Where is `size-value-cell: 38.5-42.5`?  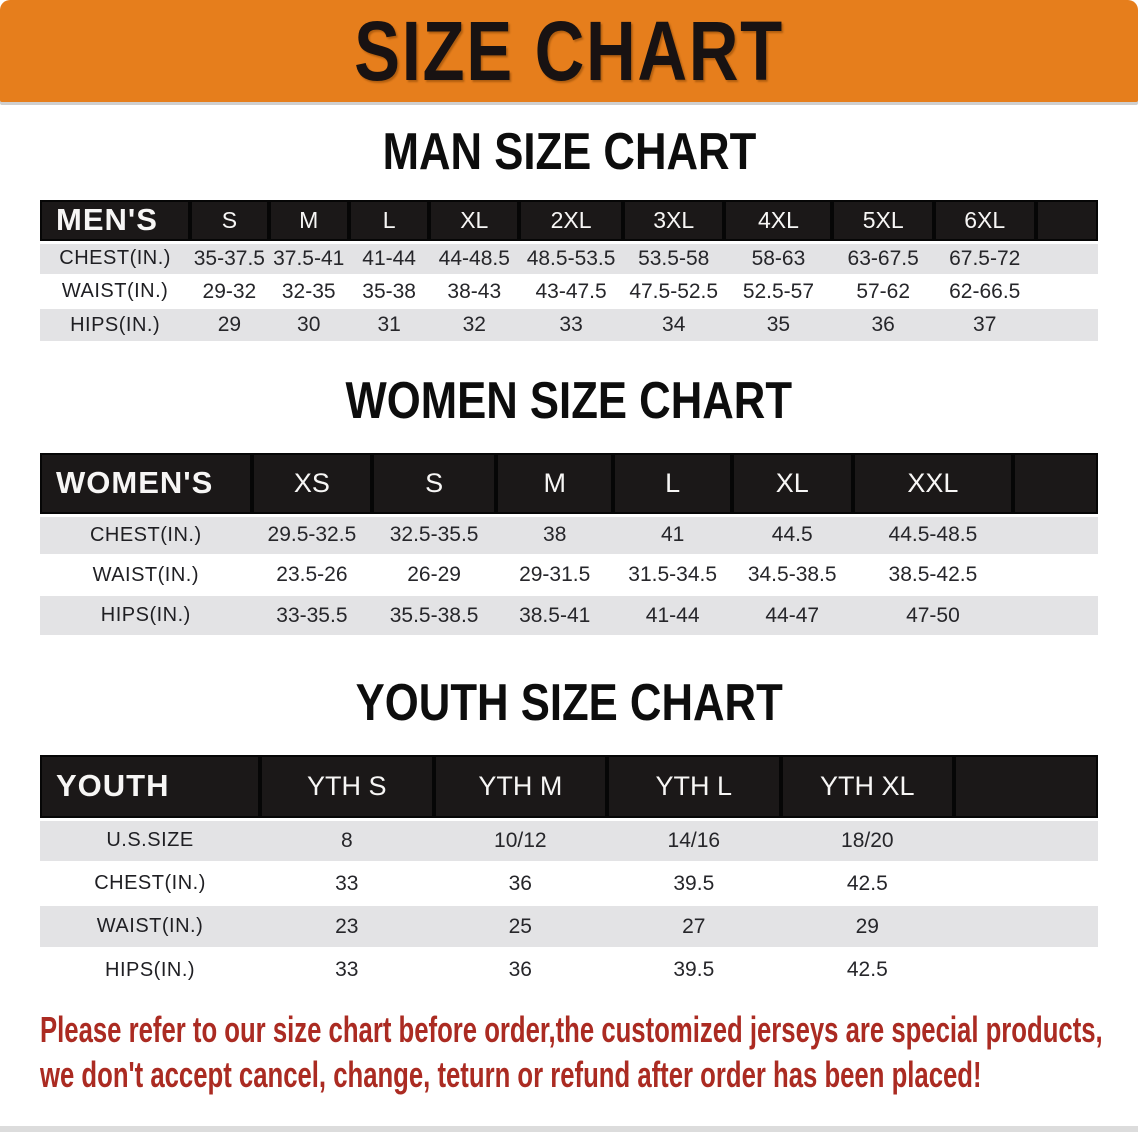
size-value-cell: 38.5-42.5 is located at coordinates (933, 574).